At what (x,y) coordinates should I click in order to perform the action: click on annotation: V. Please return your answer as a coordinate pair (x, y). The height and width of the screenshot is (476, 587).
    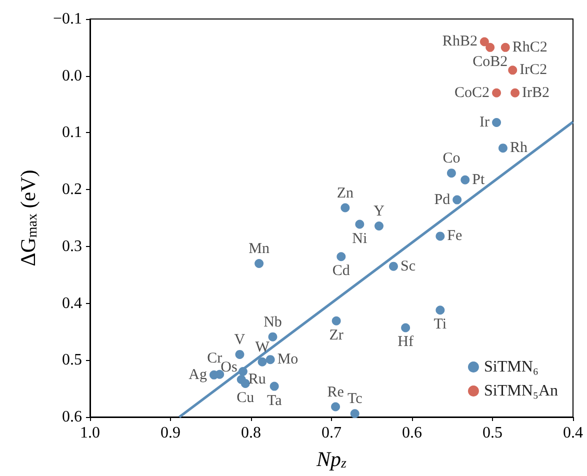
    Looking at the image, I should click on (240, 340).